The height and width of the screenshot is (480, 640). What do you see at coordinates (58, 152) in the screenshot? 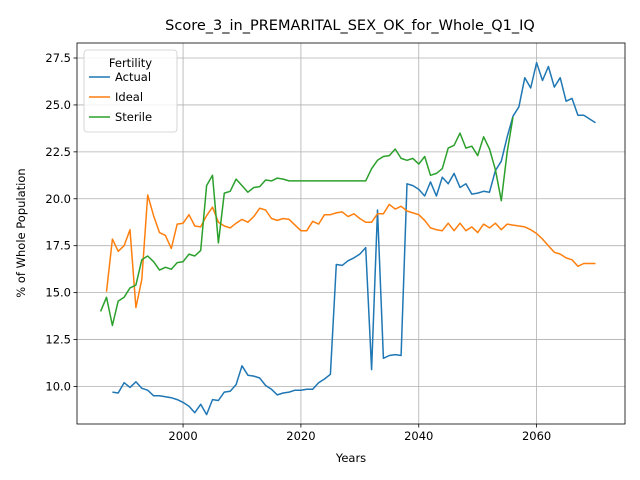
I see `y-tick-label: 22.5` at bounding box center [58, 152].